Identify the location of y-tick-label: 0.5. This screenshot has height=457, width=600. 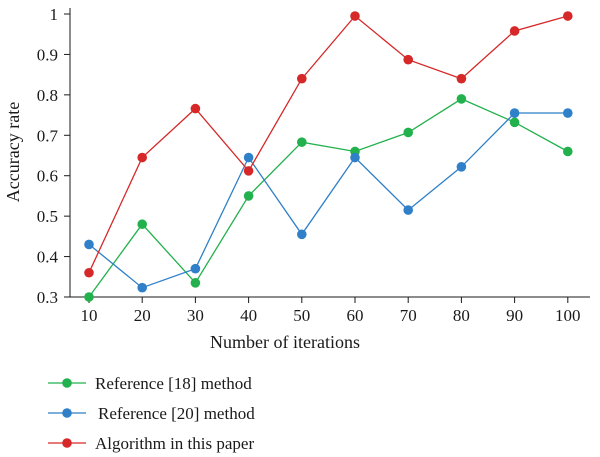
(47, 216).